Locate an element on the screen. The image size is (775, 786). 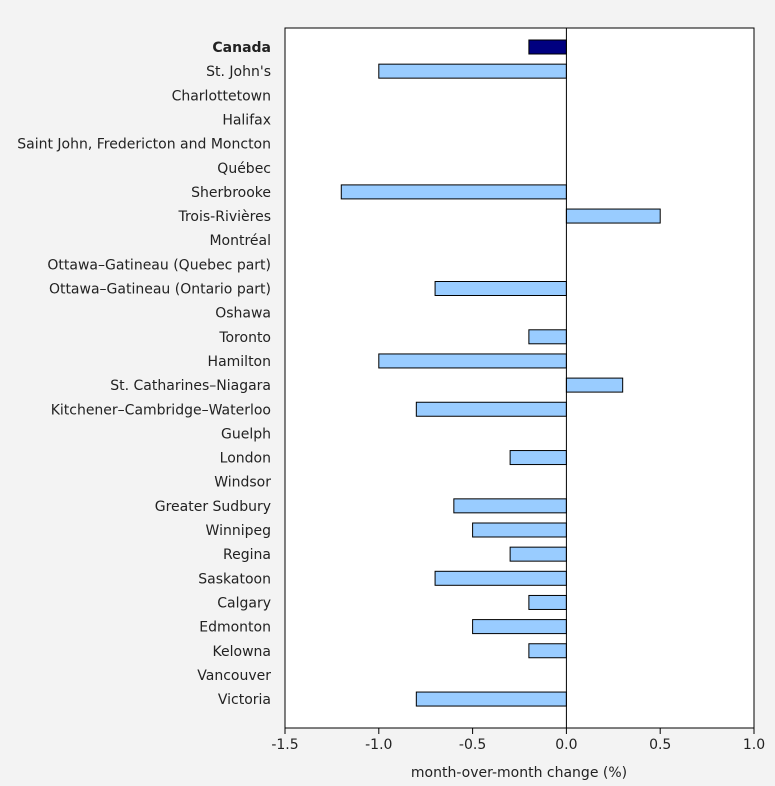
category-label: Guelph is located at coordinates (246, 434).